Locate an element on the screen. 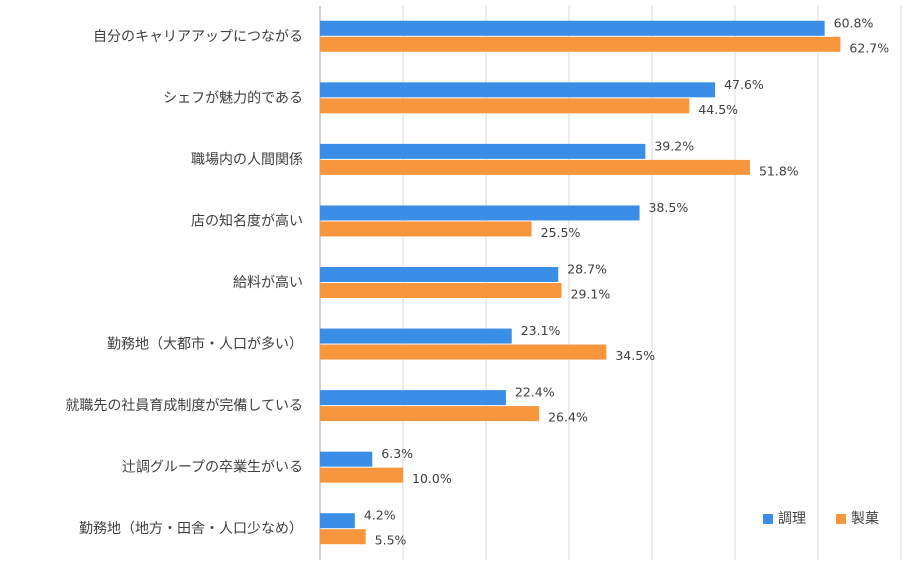 The image size is (908, 577). value-label: 29.1% is located at coordinates (591, 294).